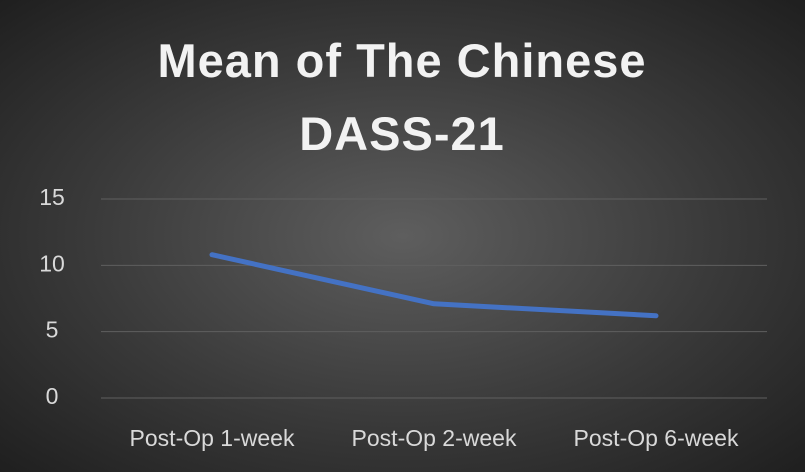  Describe the element at coordinates (656, 438) in the screenshot. I see `x-tick-label: Post-Op 6-week` at that location.